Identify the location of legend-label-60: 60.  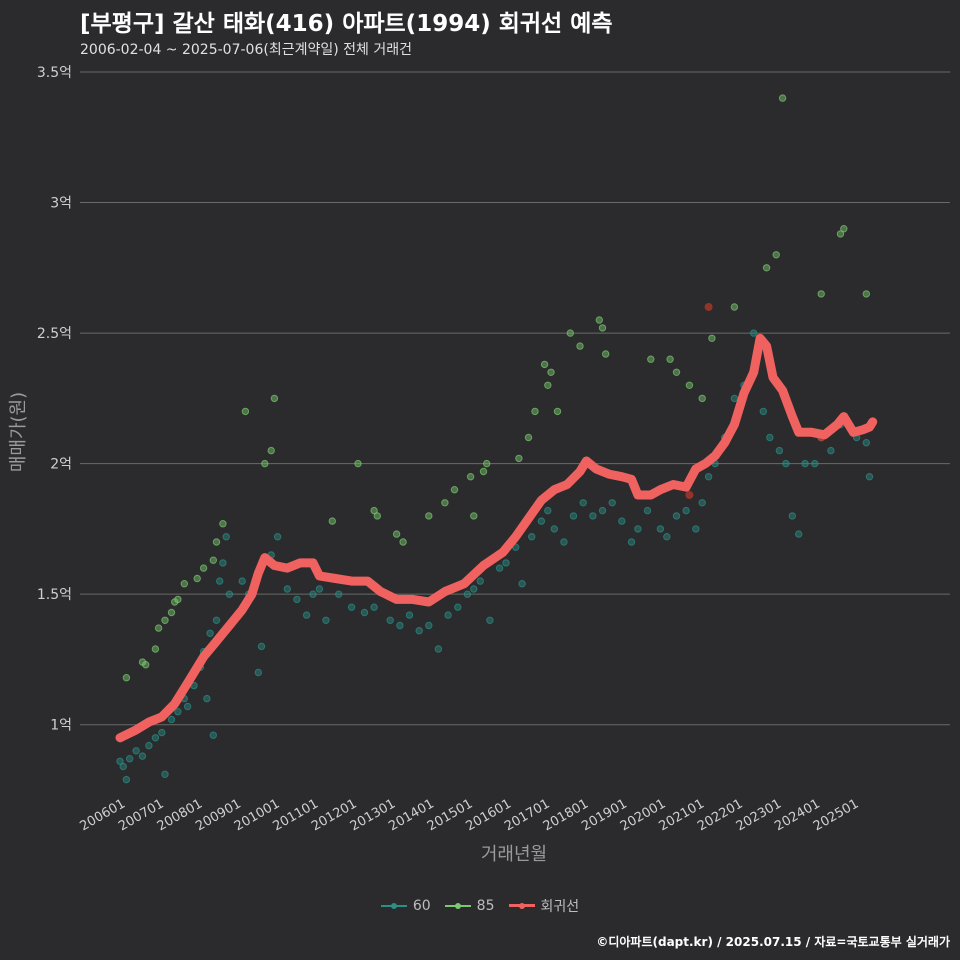
(421, 906).